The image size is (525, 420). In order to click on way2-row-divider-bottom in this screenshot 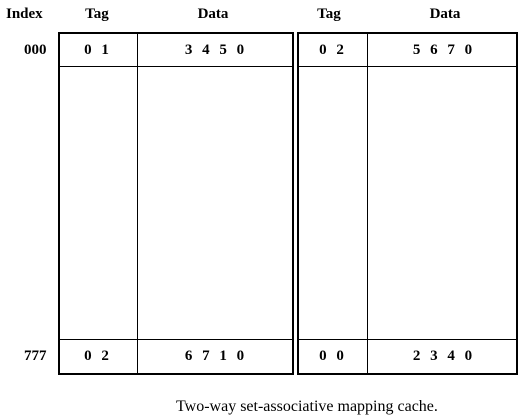, I will do `click(407, 339)`.